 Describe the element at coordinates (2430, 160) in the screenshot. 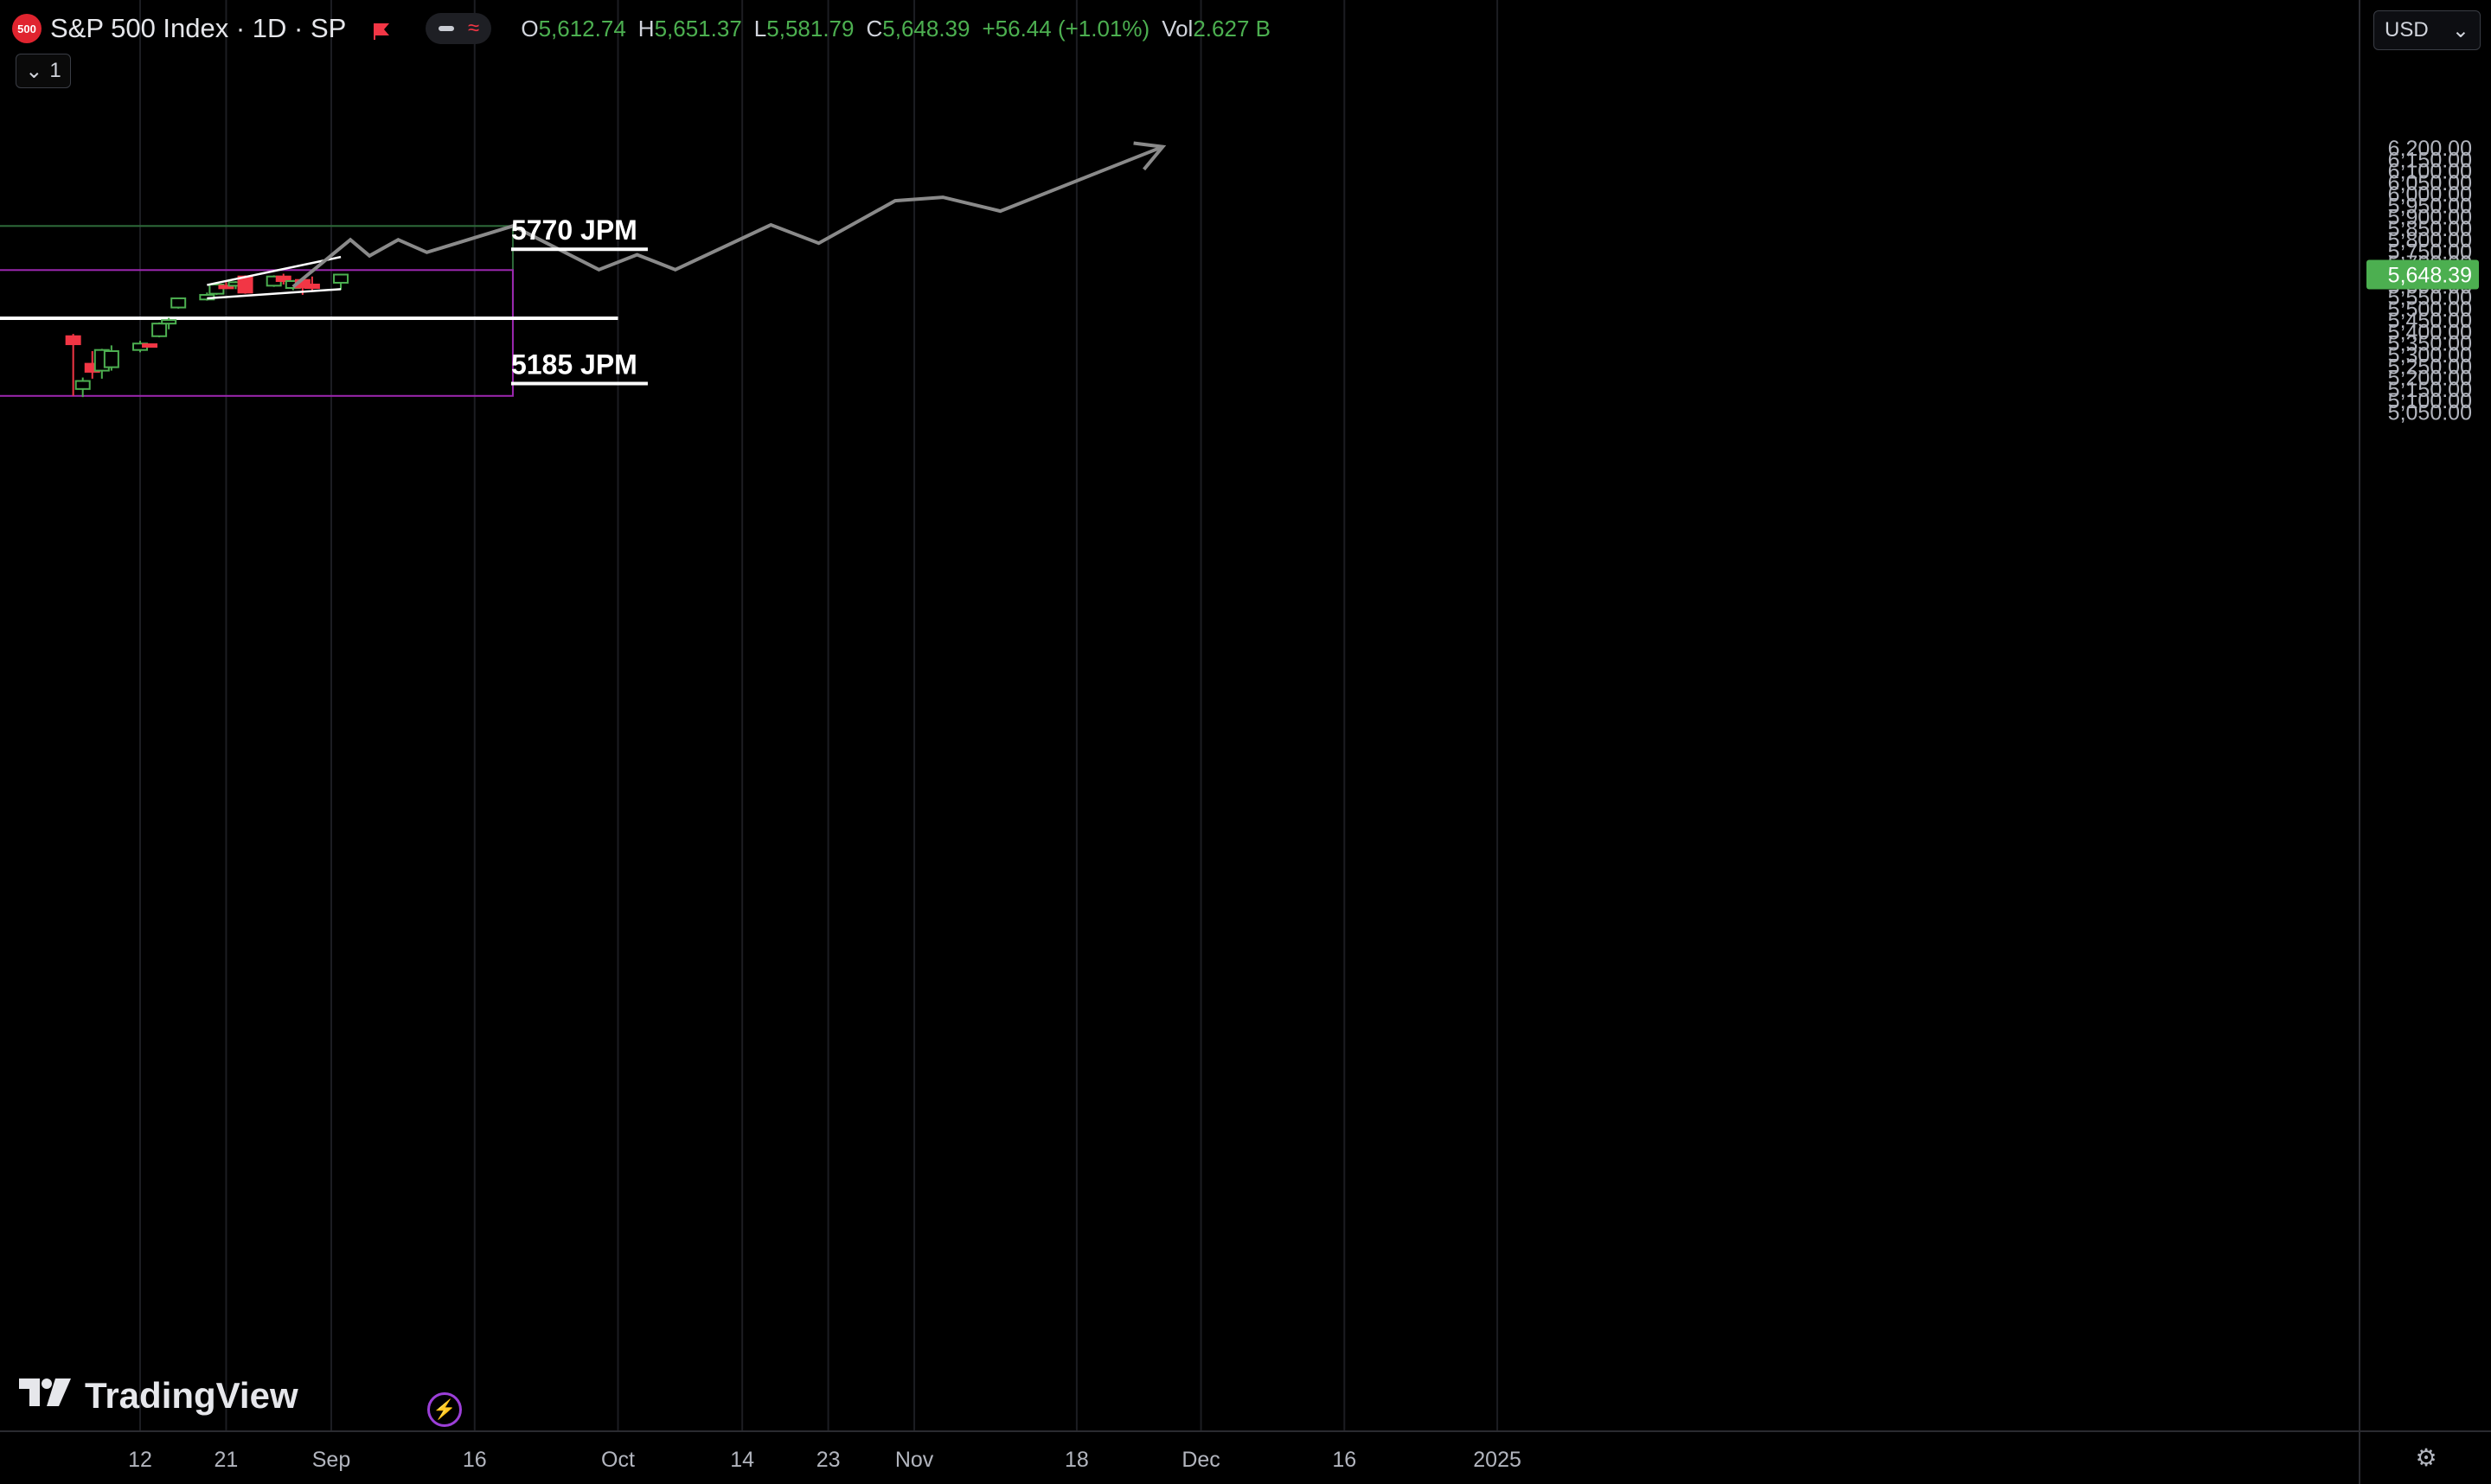

I see `y-tick-label: 6,150.00` at that location.